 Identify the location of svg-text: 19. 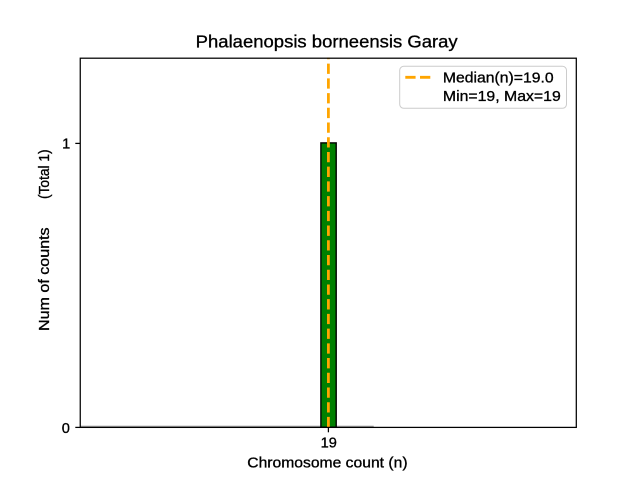
(329, 444).